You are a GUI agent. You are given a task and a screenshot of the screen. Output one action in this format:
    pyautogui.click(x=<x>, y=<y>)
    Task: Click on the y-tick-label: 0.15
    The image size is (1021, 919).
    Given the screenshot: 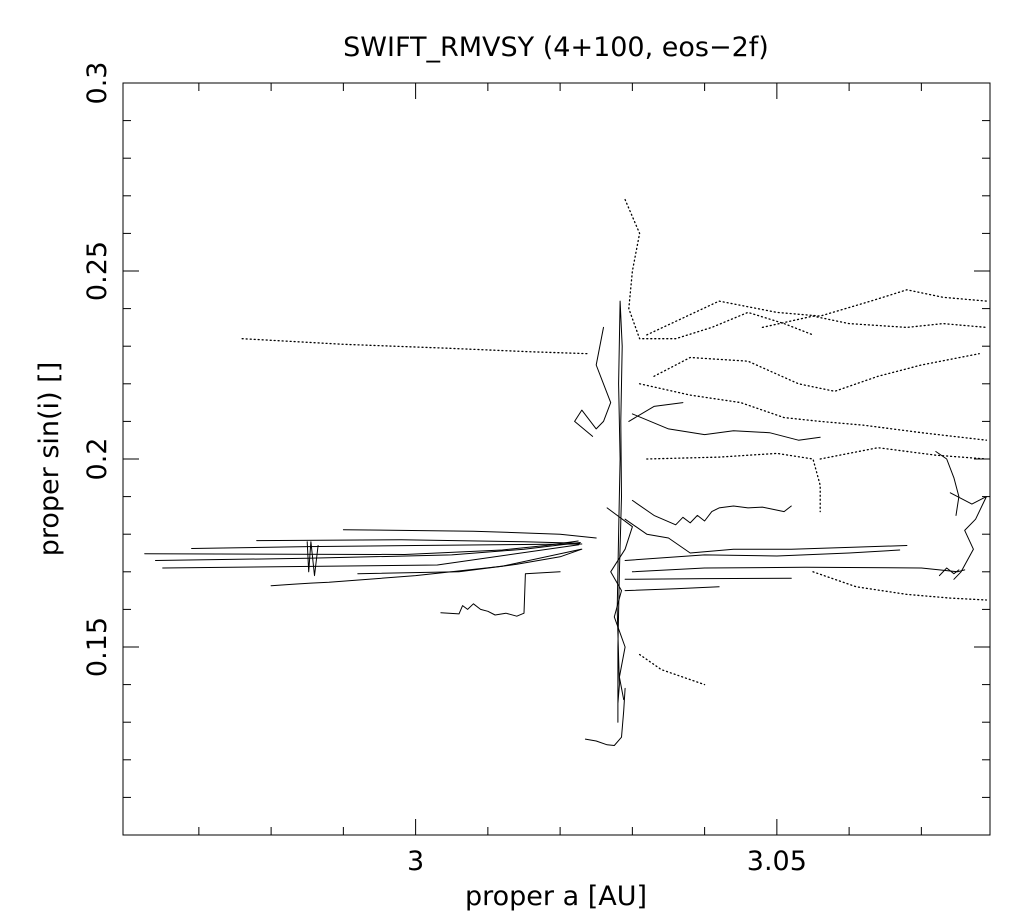 What is the action you would take?
    pyautogui.click(x=97, y=647)
    